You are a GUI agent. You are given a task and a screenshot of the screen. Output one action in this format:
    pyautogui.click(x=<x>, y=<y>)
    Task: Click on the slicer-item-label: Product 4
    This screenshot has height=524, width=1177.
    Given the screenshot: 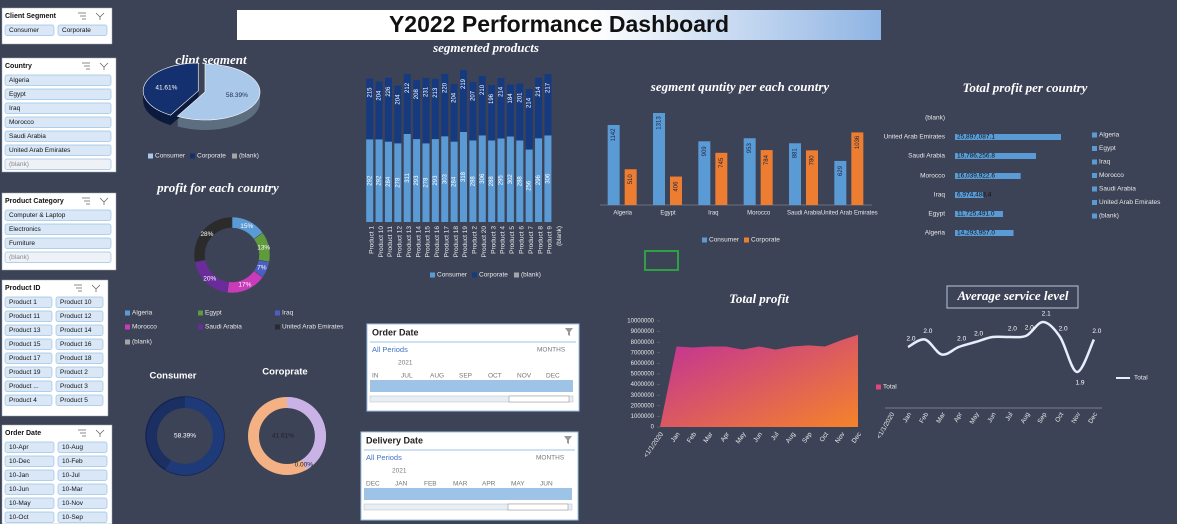 What is the action you would take?
    pyautogui.click(x=23, y=400)
    